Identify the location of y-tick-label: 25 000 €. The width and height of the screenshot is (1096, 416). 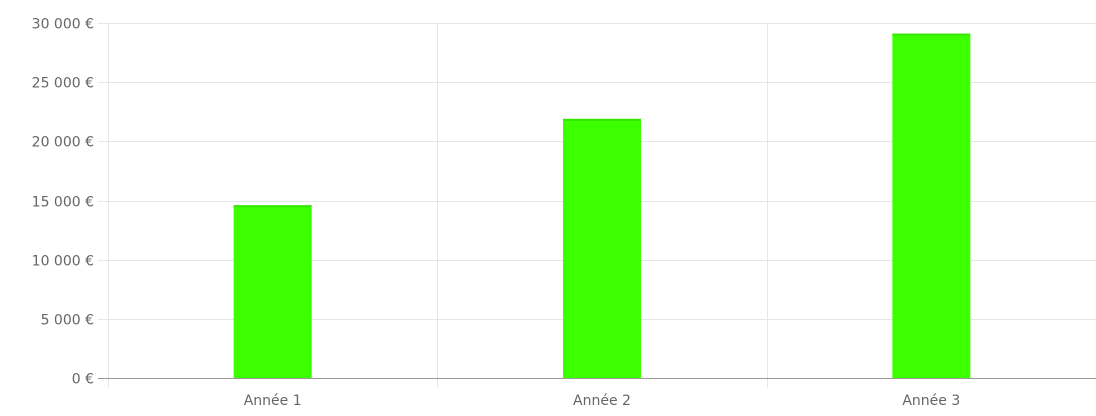
(63, 84).